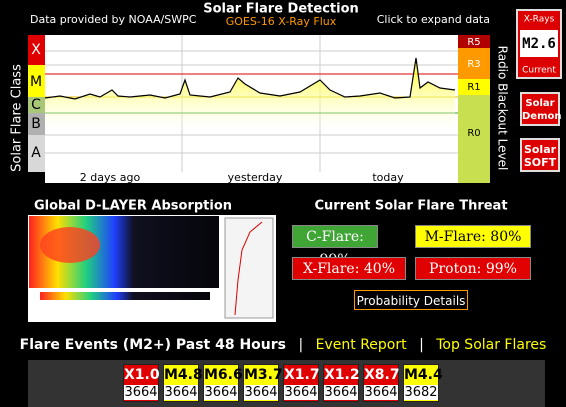 This screenshot has width=566, height=407. Describe the element at coordinates (349, 268) in the screenshot. I see `threat-box: X-Flare: 40%` at that location.